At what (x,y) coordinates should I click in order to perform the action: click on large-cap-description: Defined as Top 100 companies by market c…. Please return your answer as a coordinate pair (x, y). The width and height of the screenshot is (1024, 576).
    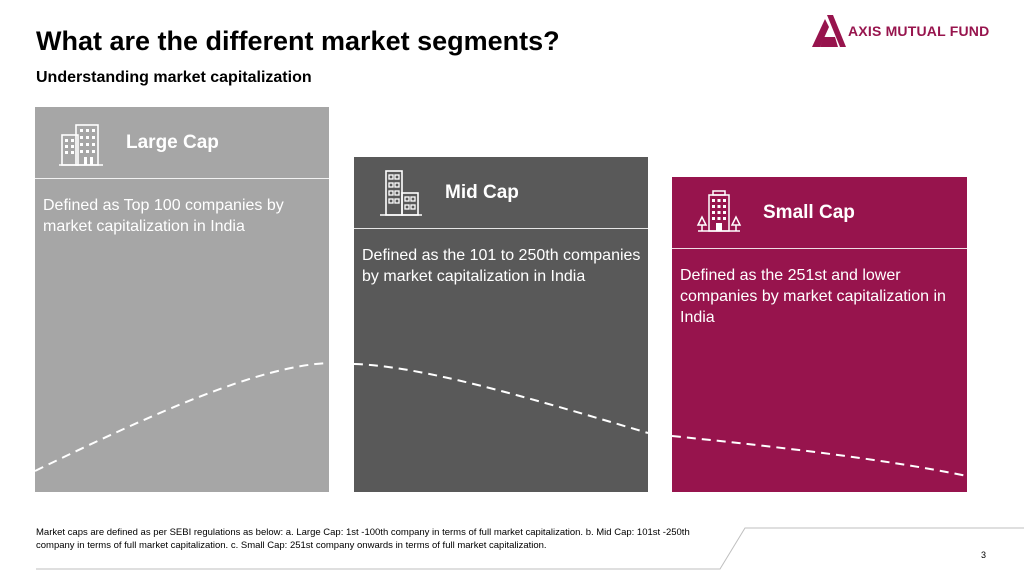
    Looking at the image, I should click on (163, 216).